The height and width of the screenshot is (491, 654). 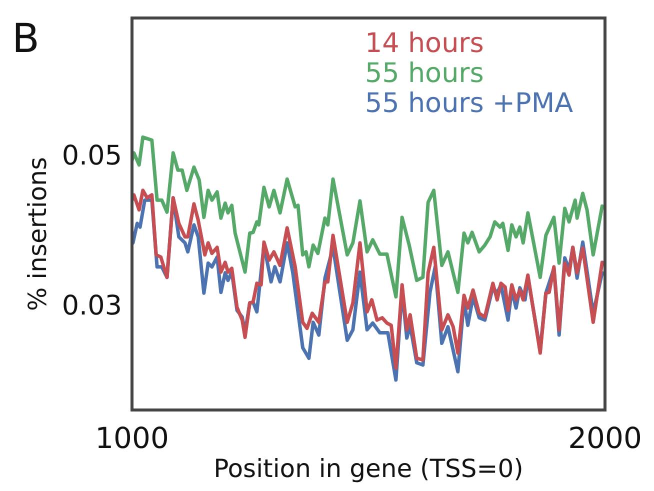 What do you see at coordinates (37, 234) in the screenshot?
I see `y-axis-title: % insertions` at bounding box center [37, 234].